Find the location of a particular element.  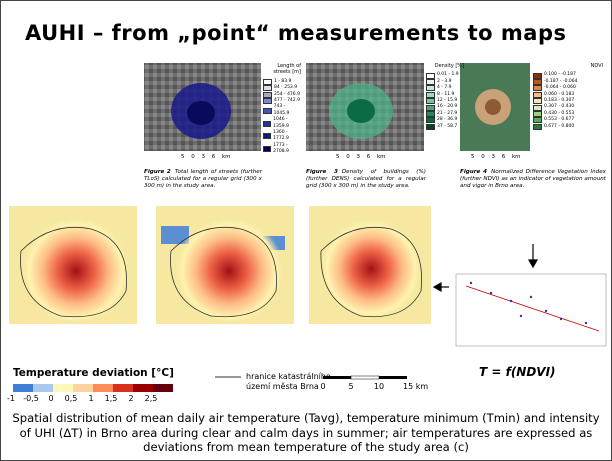

legend-item: 0.307 - 0.430 is located at coordinates (568, 107).